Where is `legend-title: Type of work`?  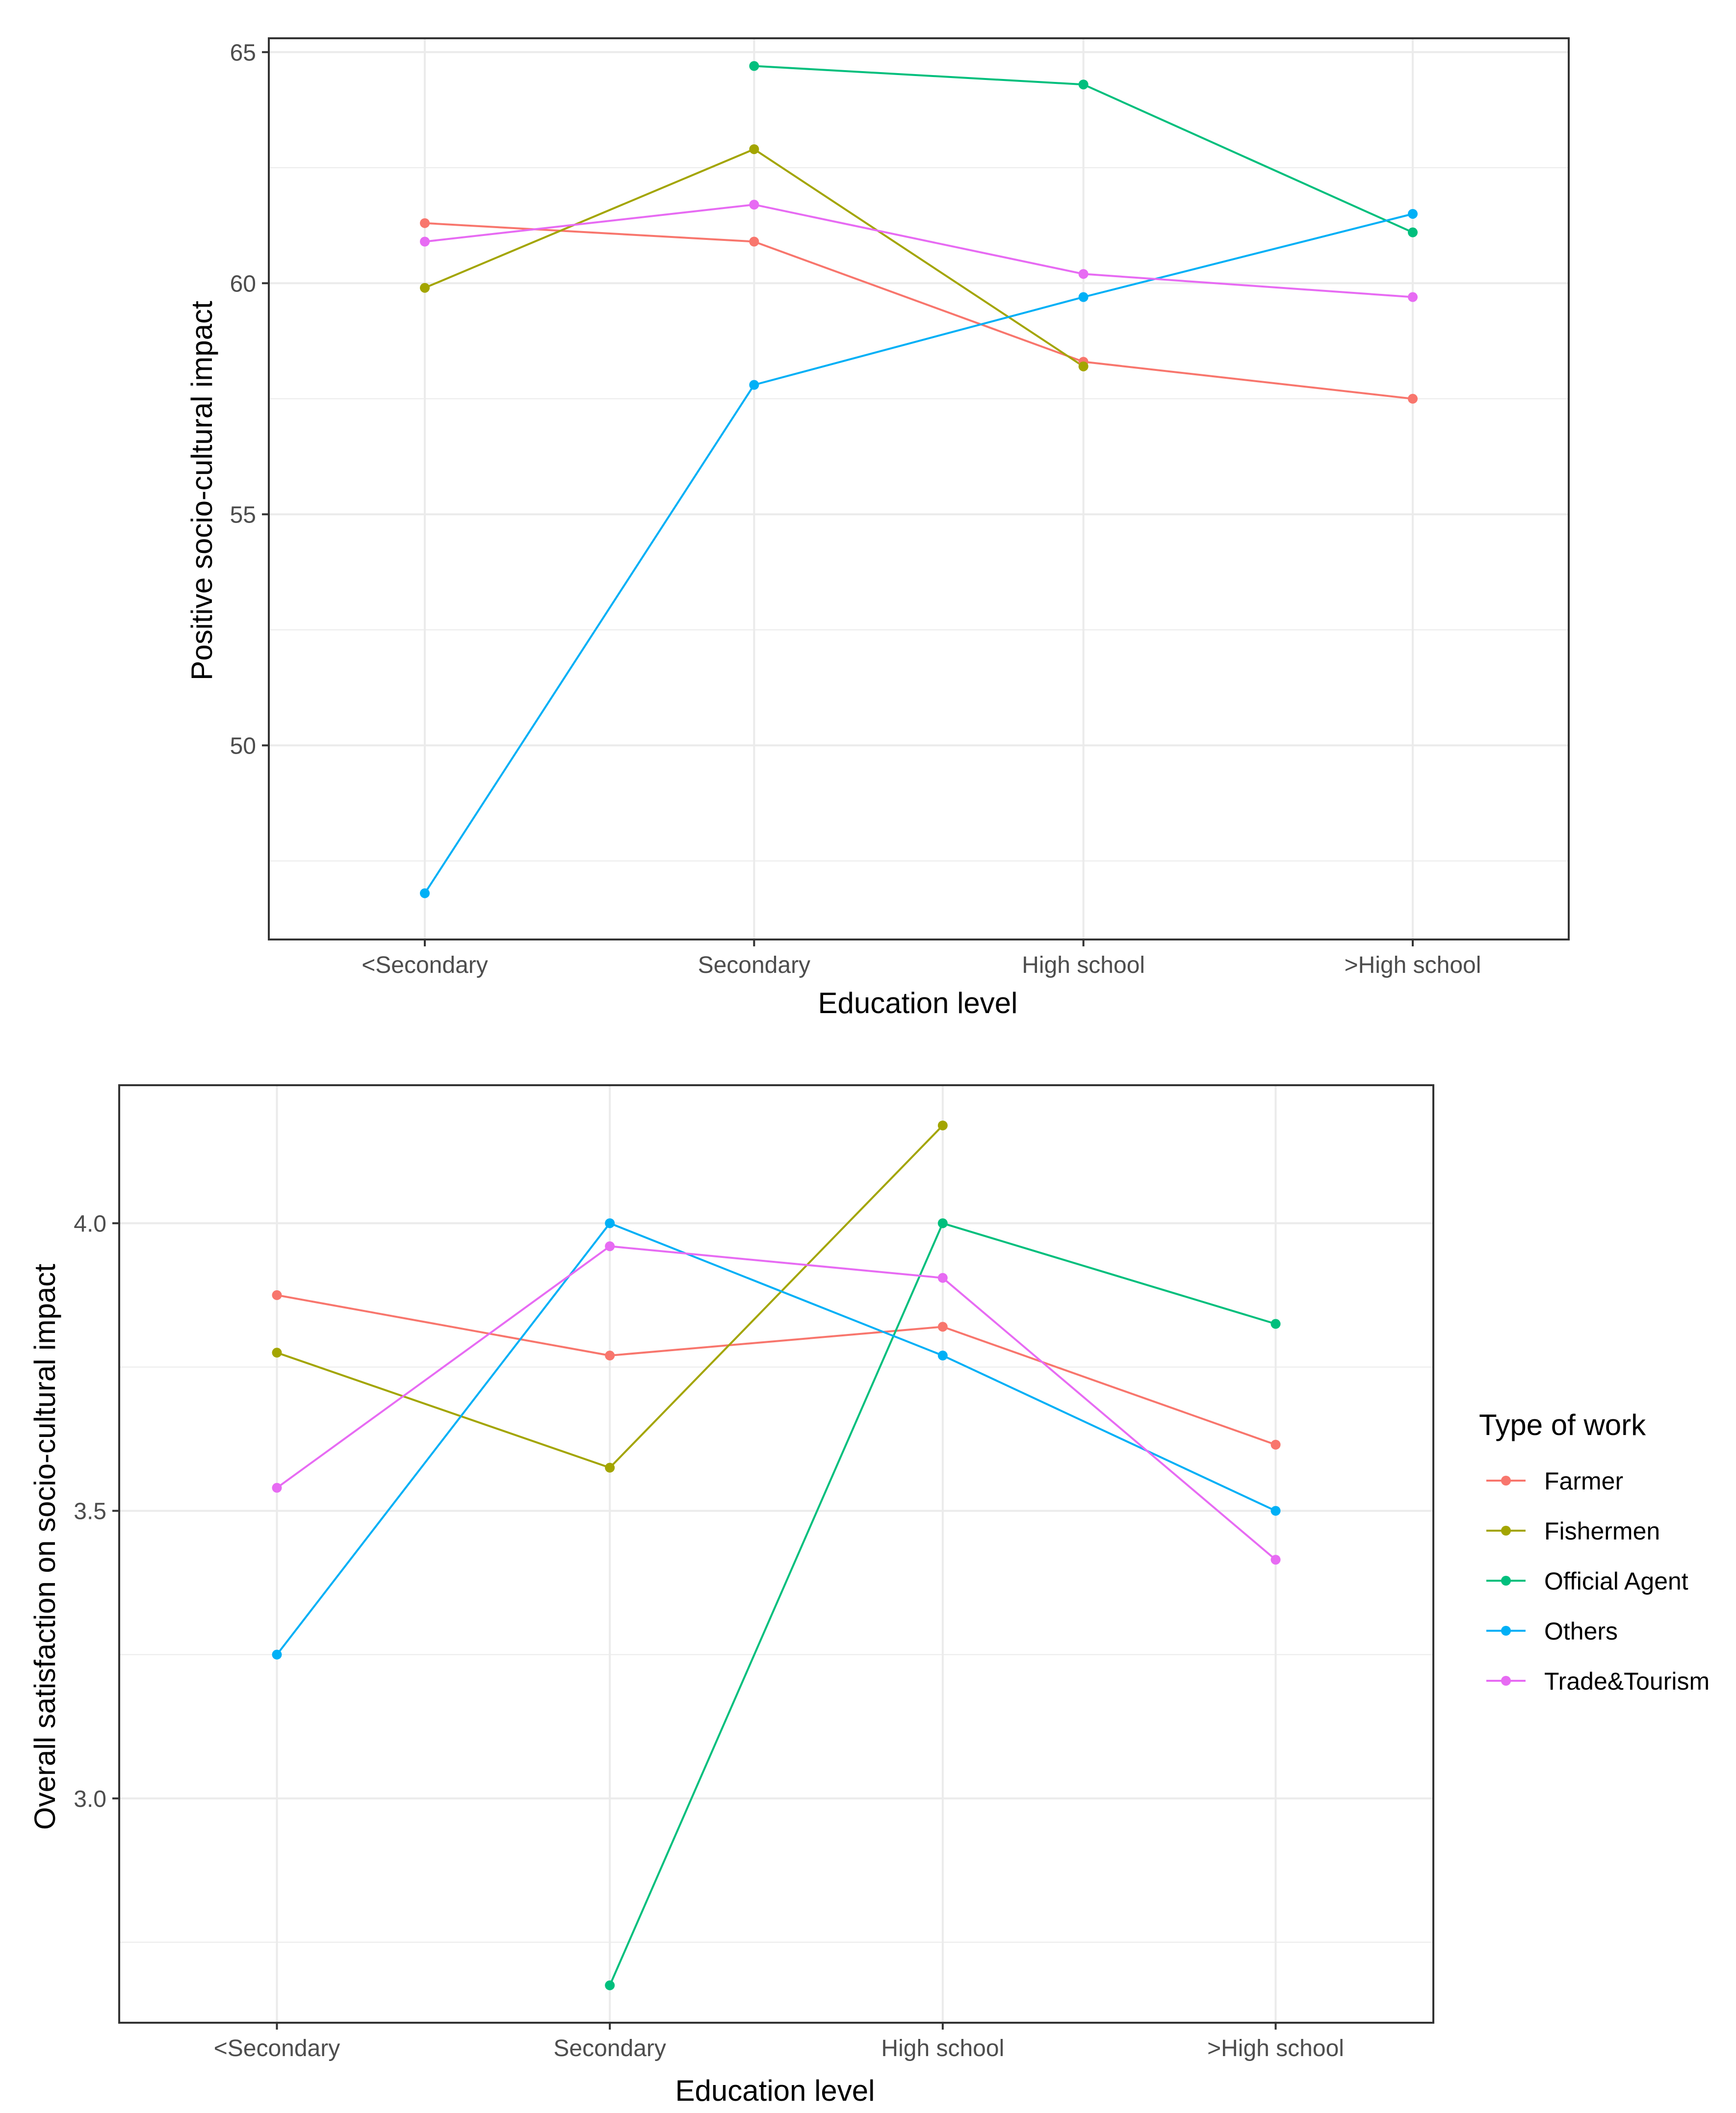 legend-title: Type of work is located at coordinates (1562, 1425).